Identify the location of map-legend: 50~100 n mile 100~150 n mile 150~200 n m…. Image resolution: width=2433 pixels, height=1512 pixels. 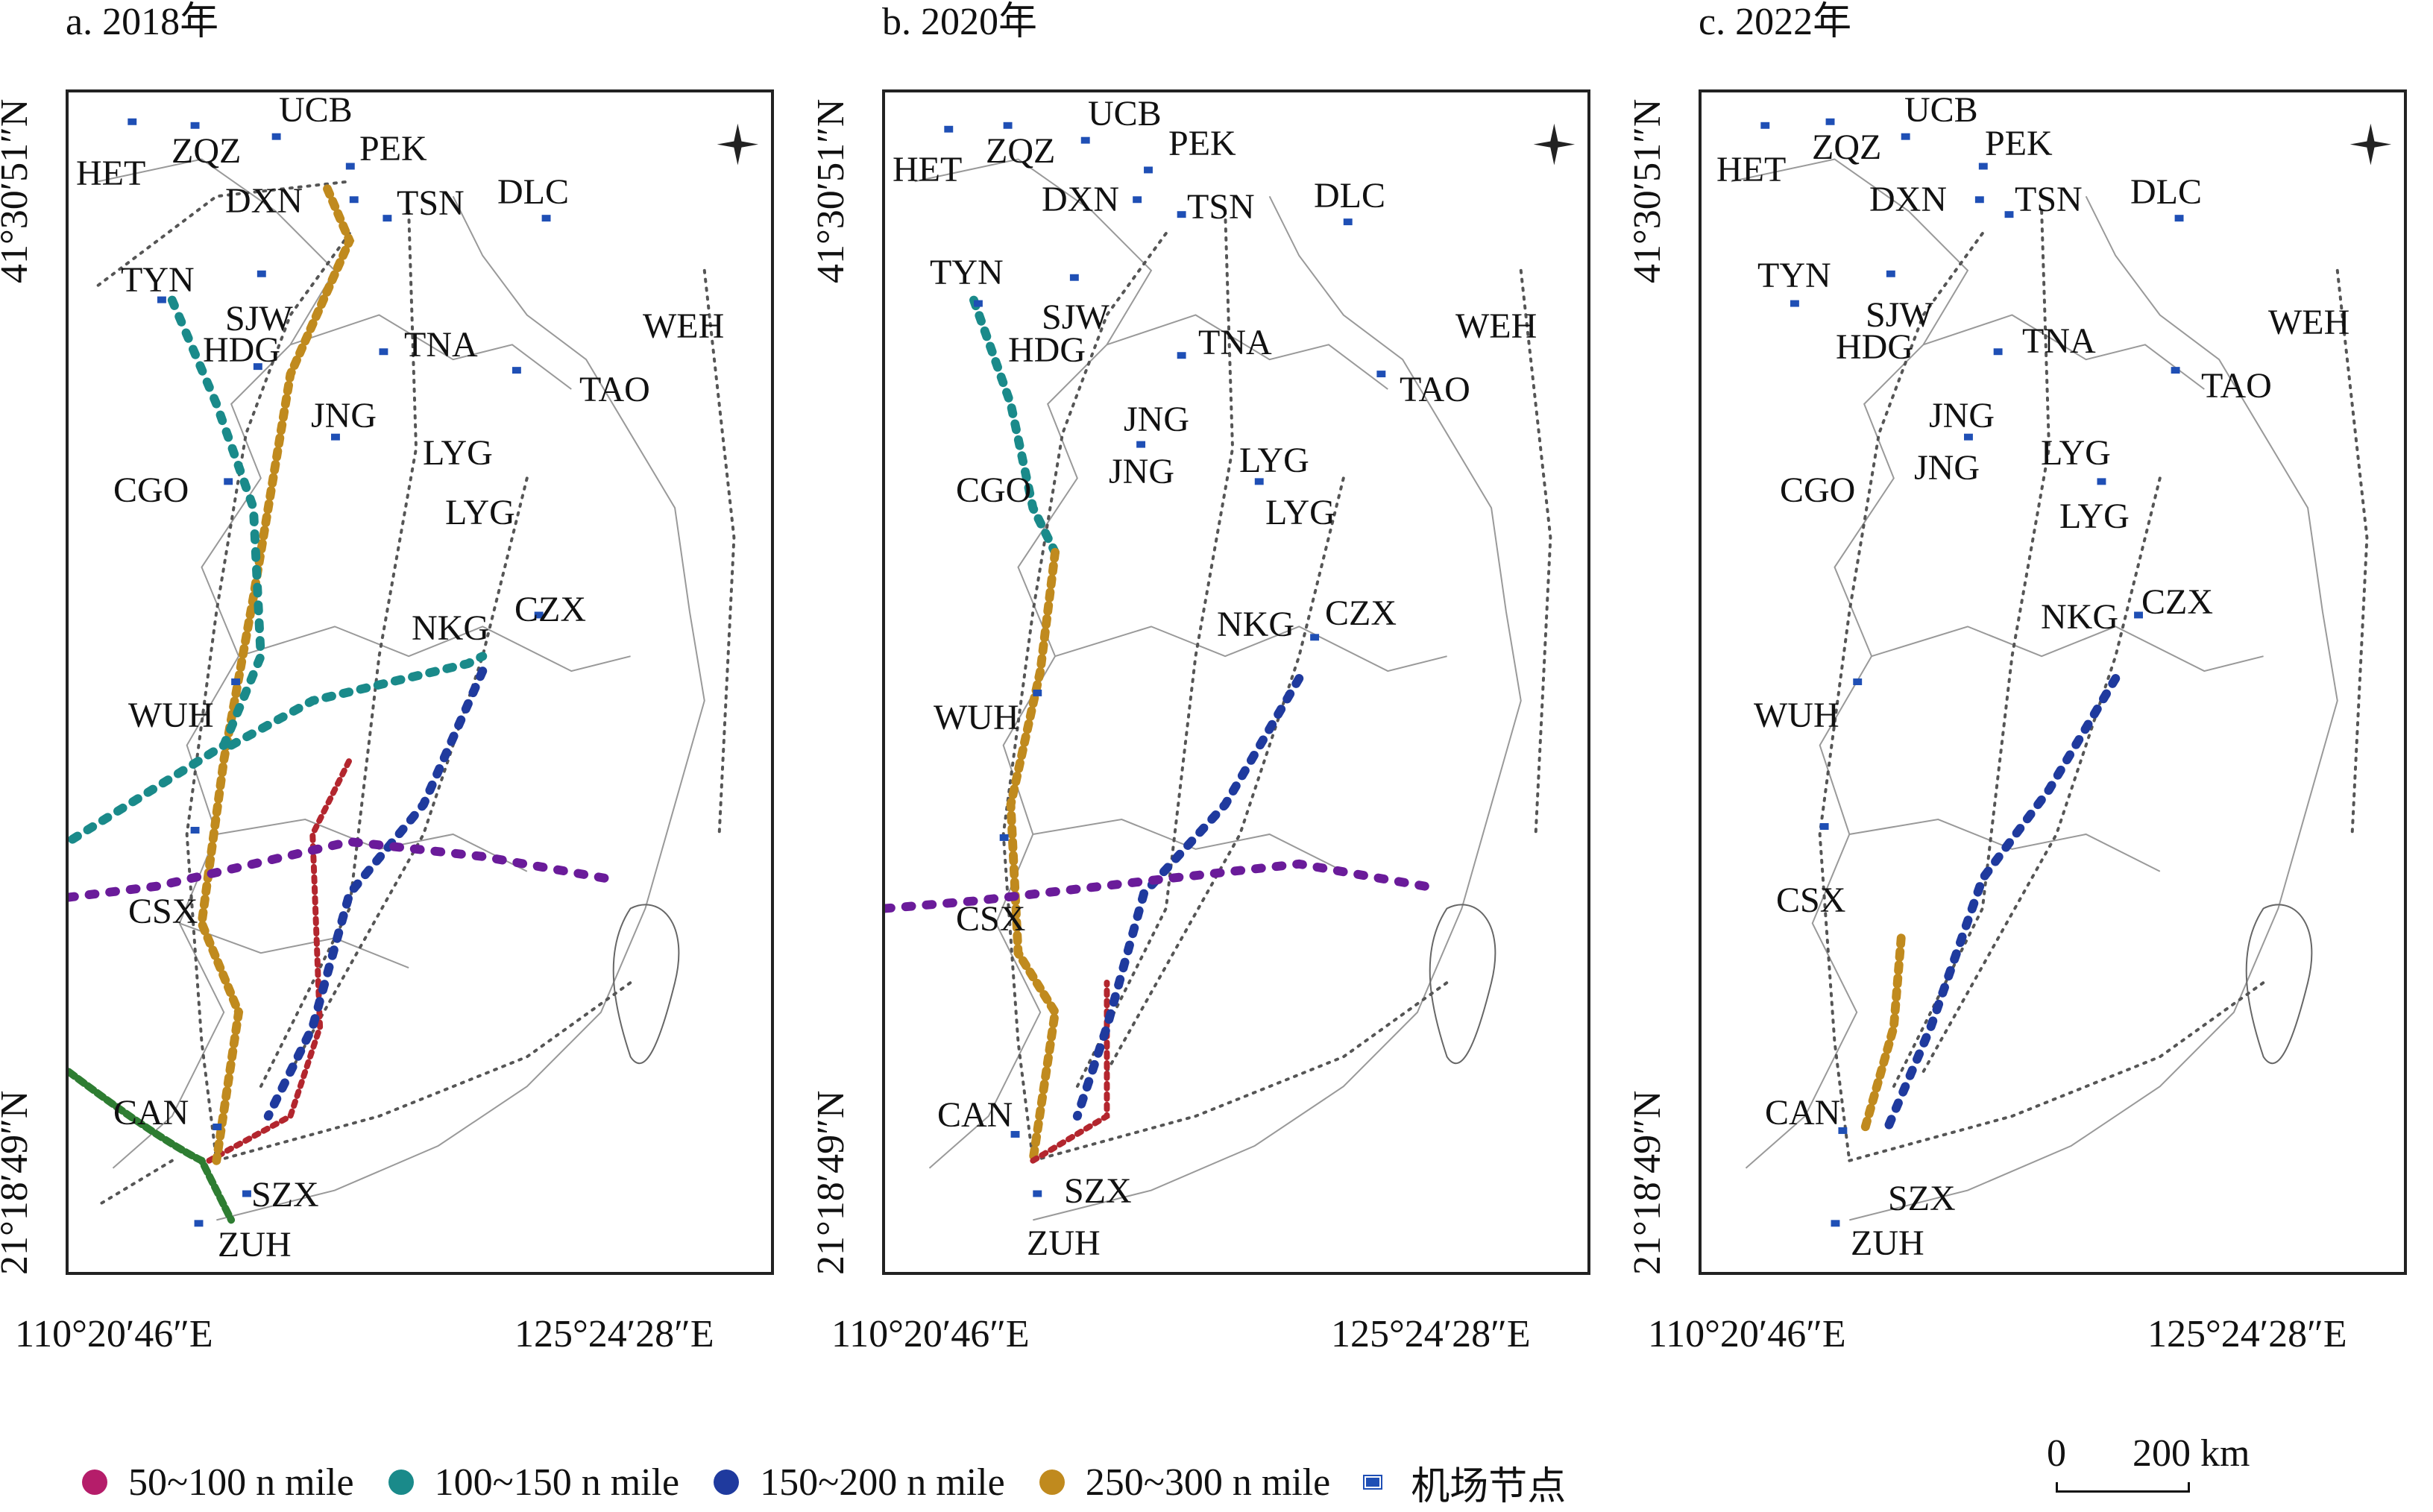
(841, 1482).